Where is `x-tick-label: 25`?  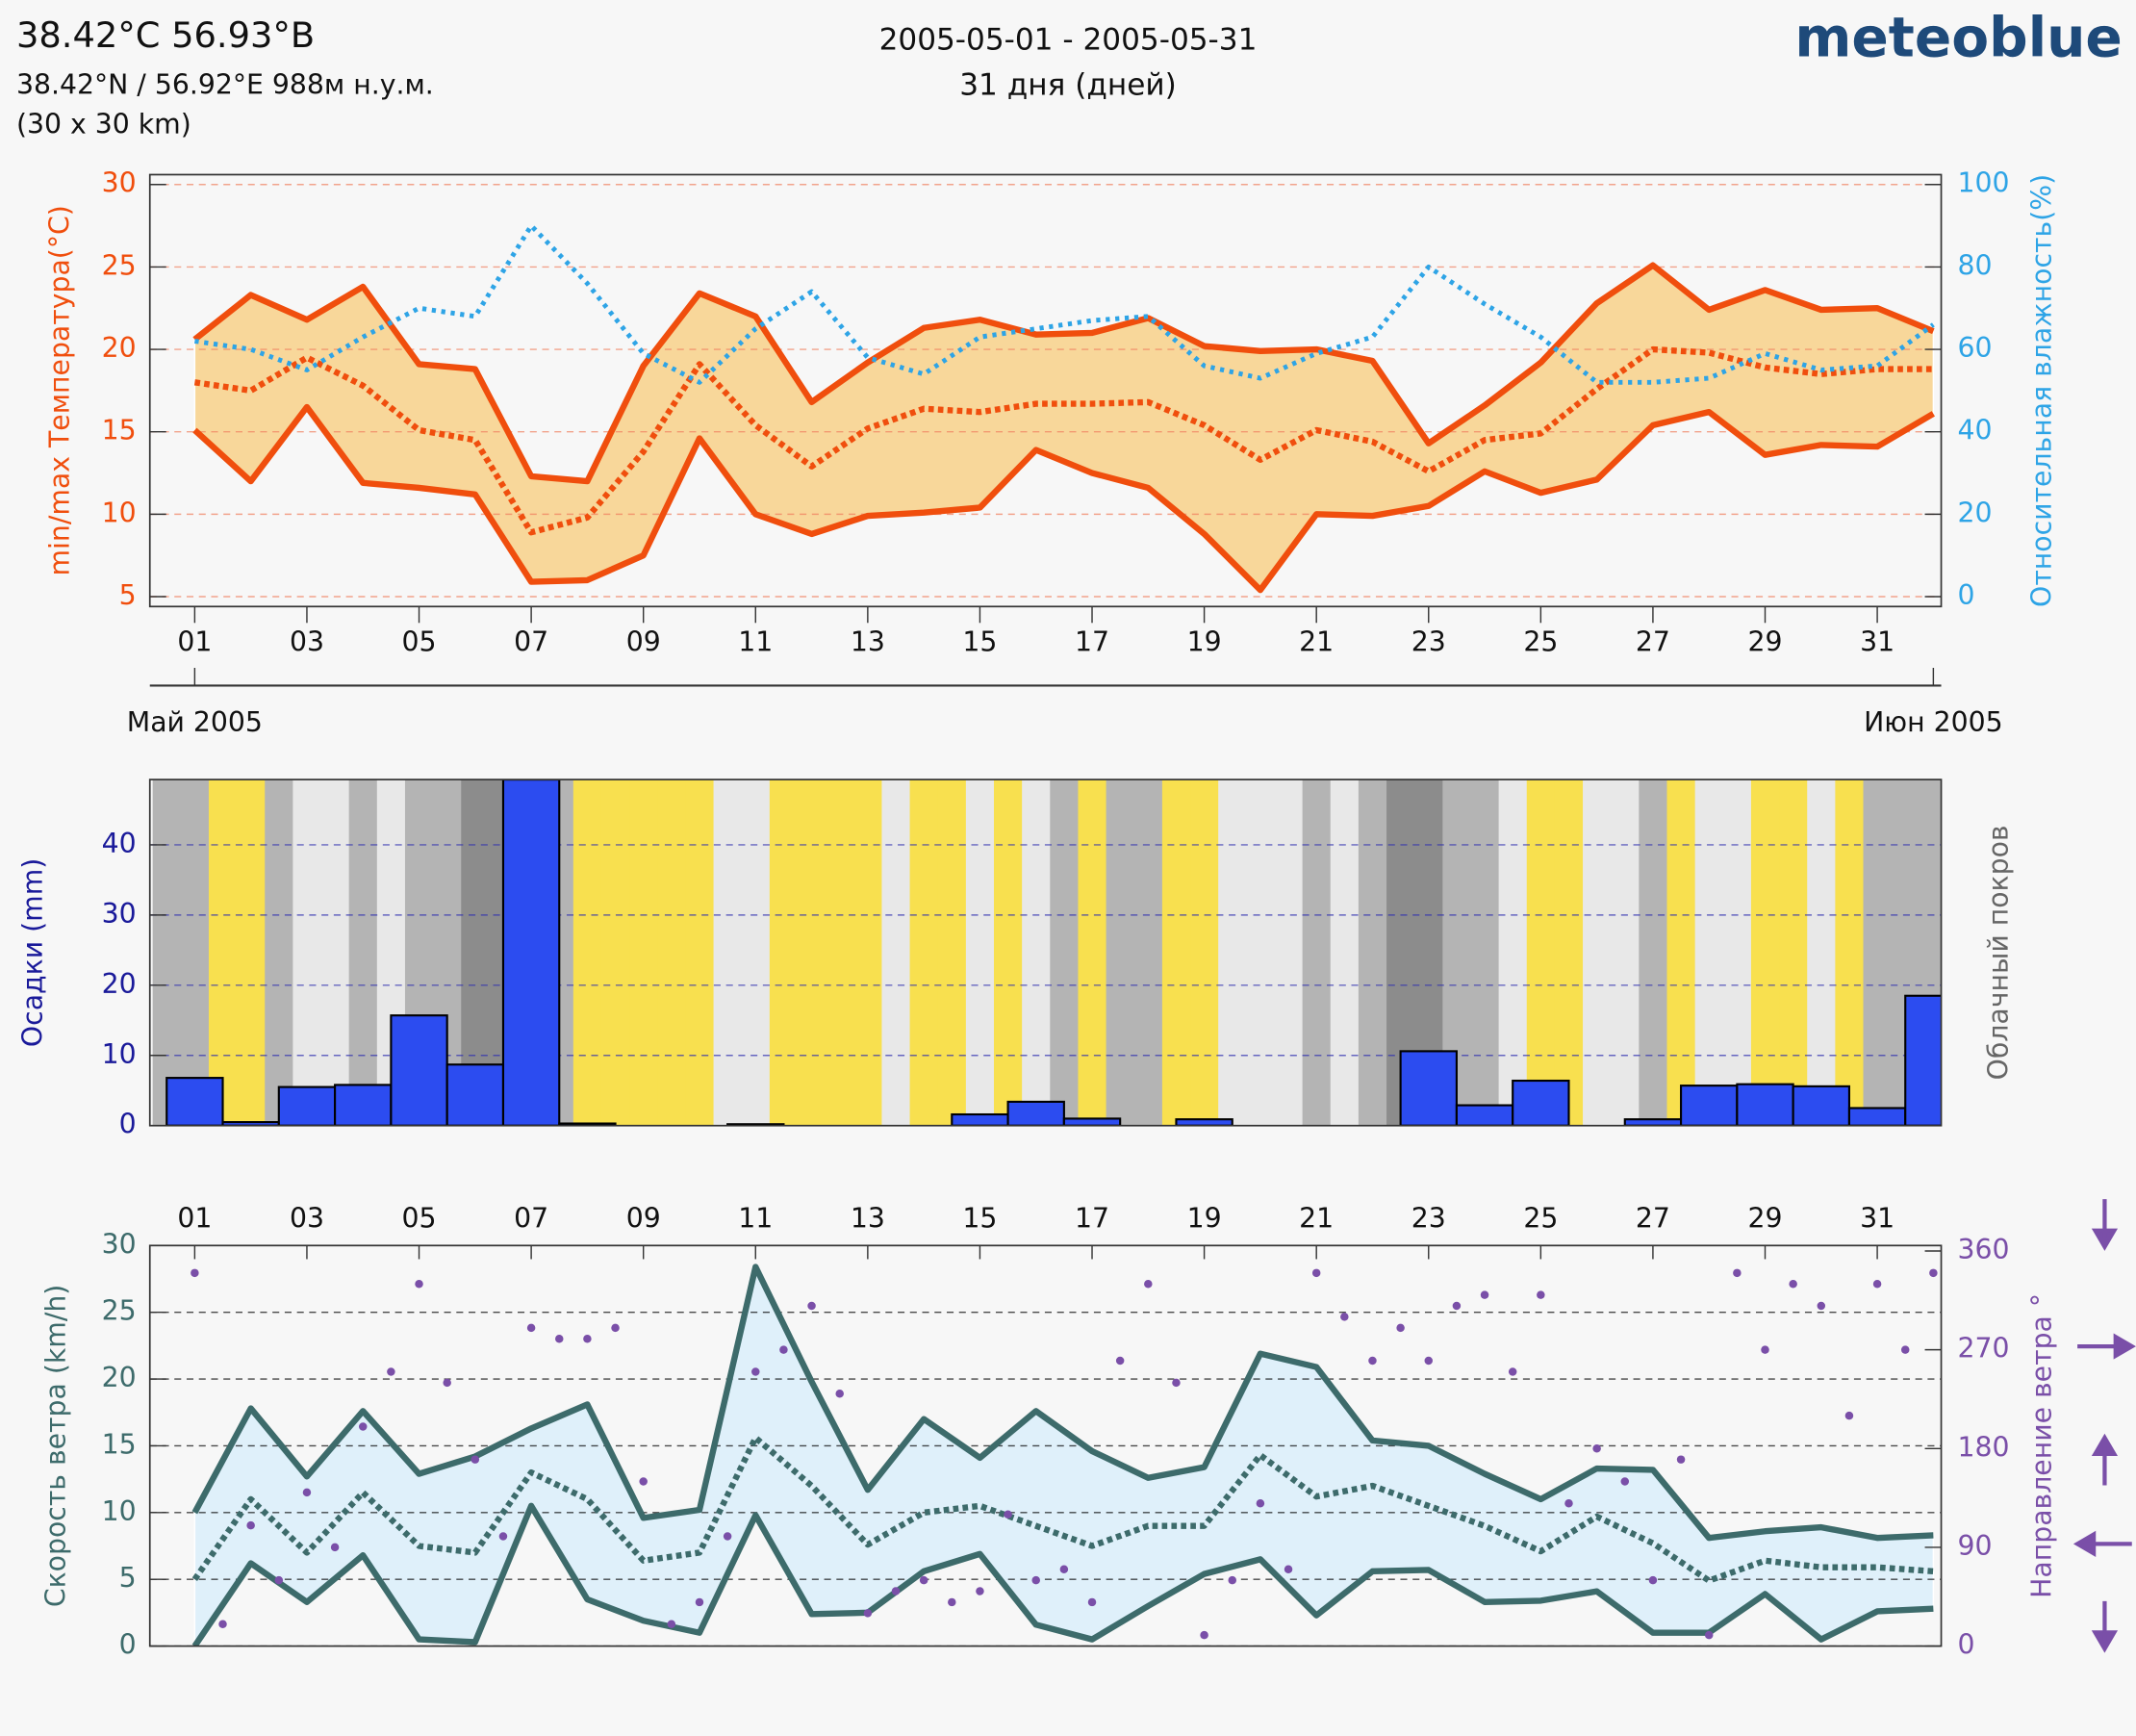
x-tick-label: 25 is located at coordinates (1541, 642).